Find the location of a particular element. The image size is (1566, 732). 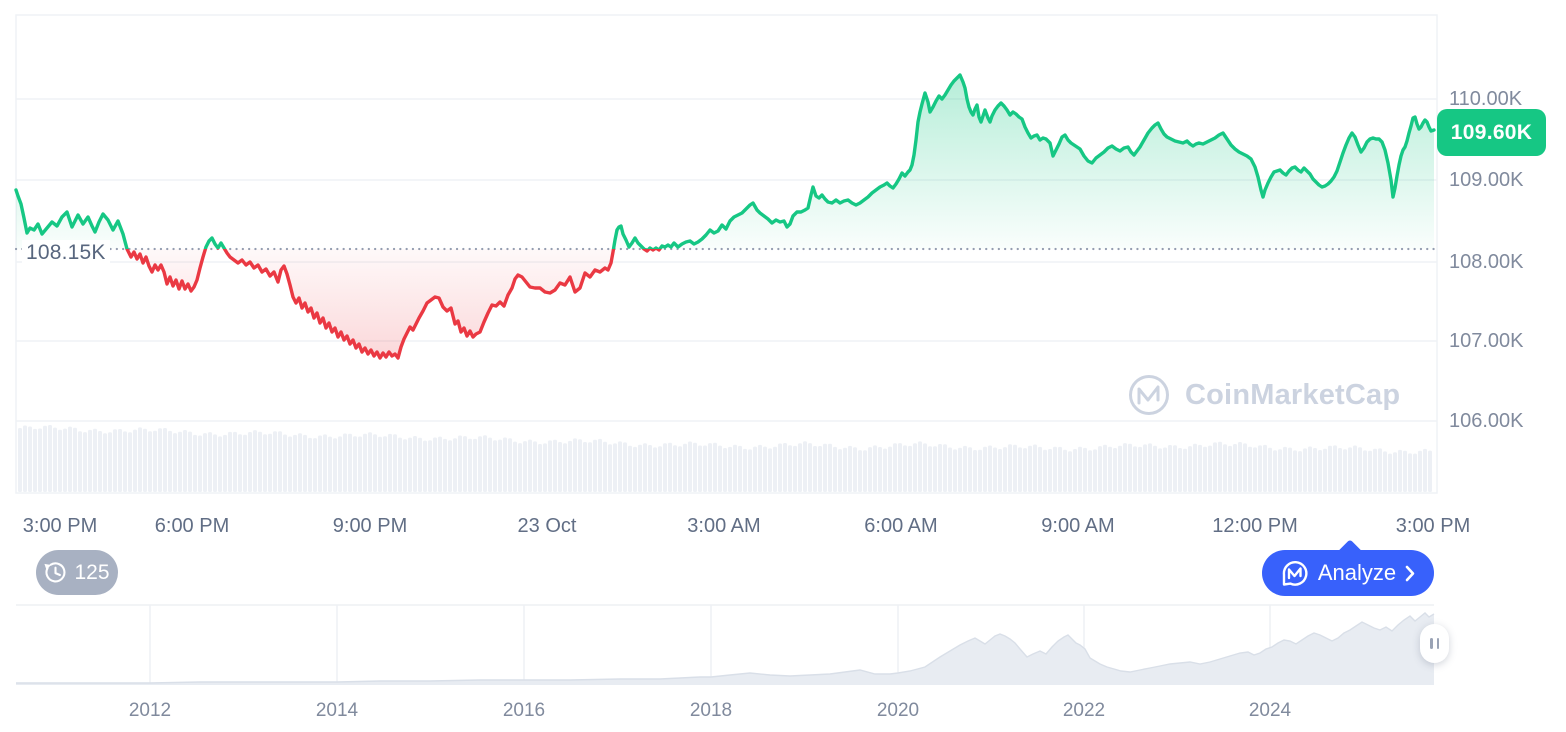

price-axis-label: 108.00K is located at coordinates (1486, 262).